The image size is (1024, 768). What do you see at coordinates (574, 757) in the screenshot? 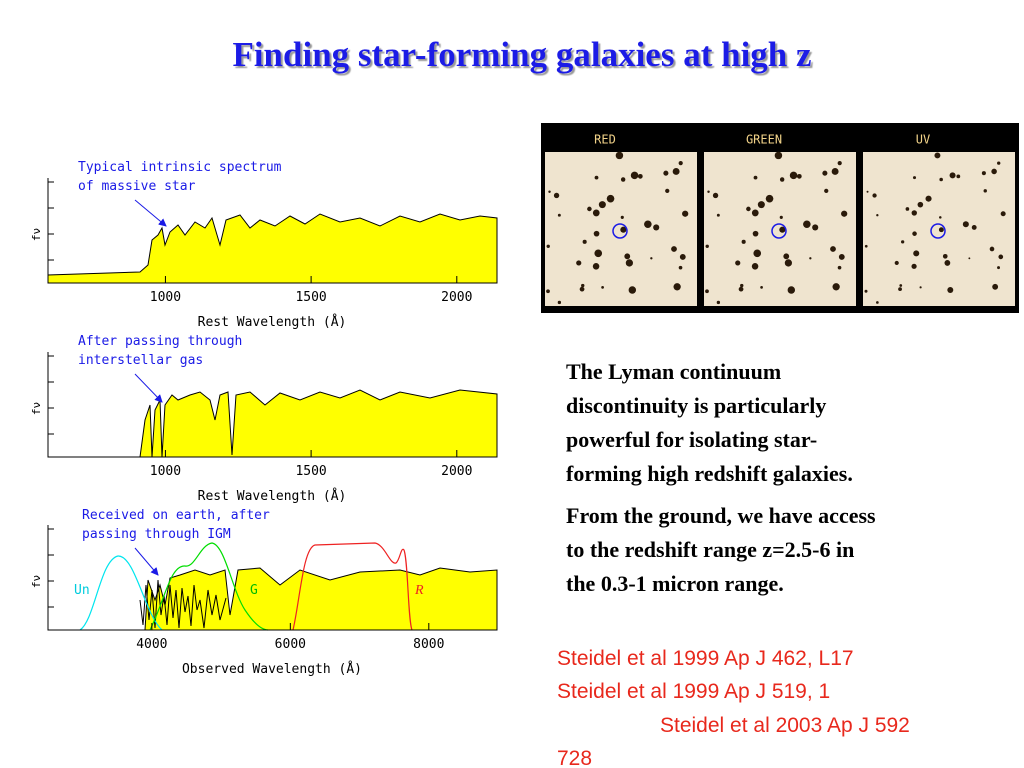
I see `reference: 728` at bounding box center [574, 757].